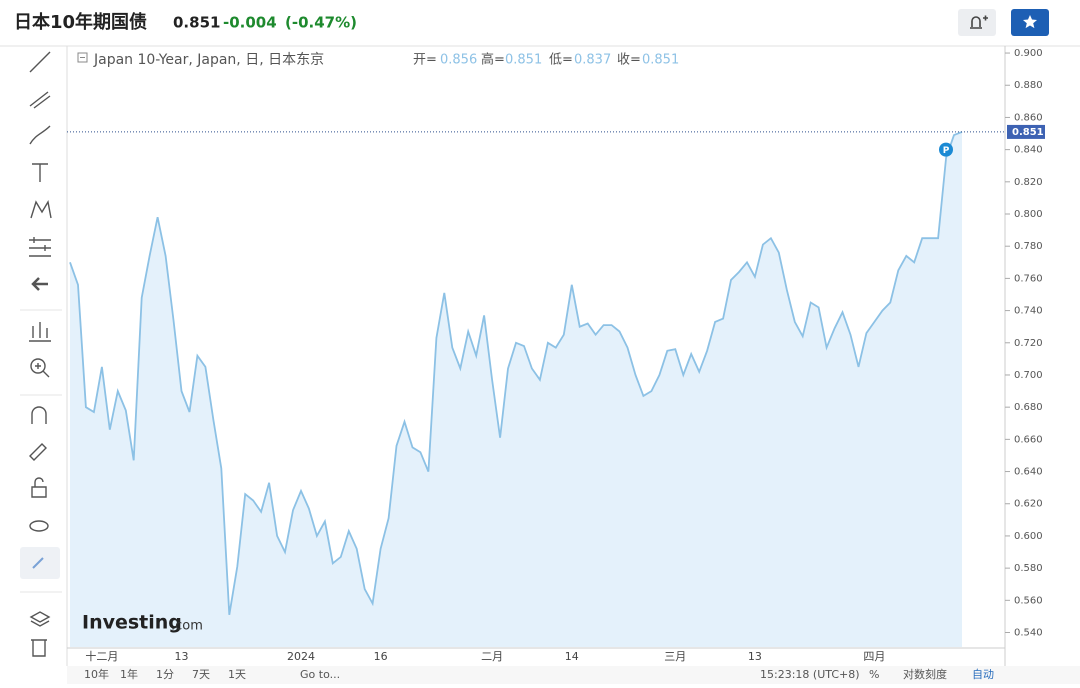 This screenshot has height=688, width=1080. I want to click on tool-pattern, so click(41, 209).